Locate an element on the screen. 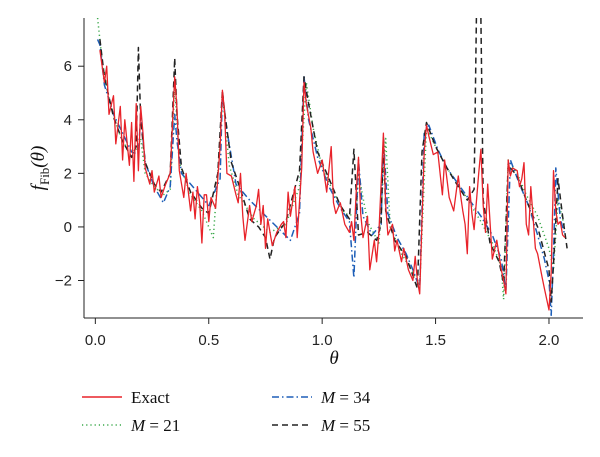 This screenshot has height=457, width=600. legend-entry-m55: M = 55 is located at coordinates (321, 425).